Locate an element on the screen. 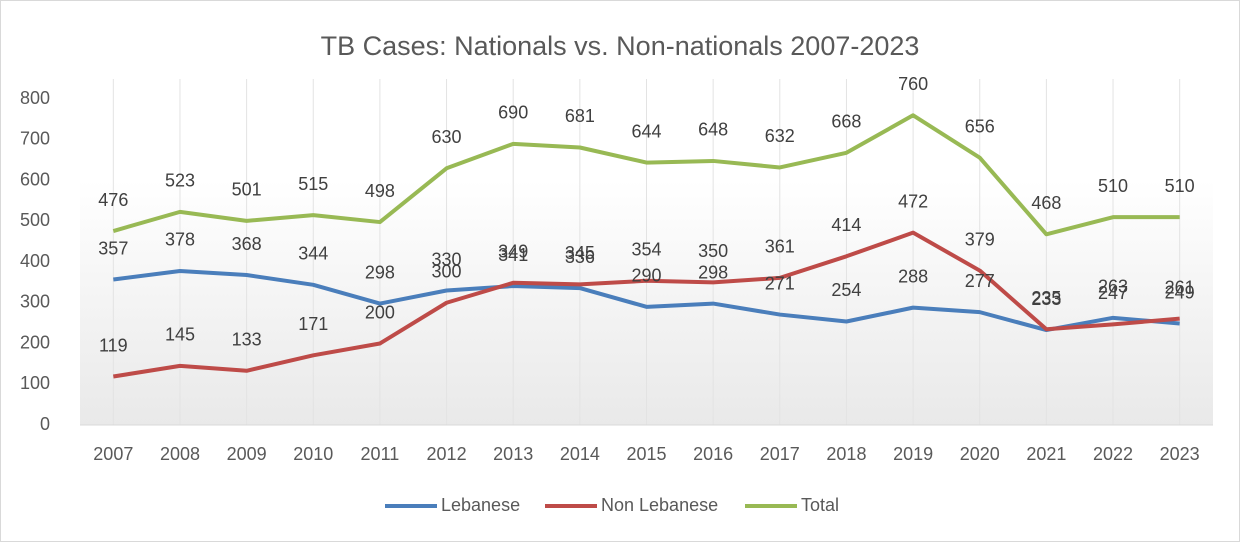 The image size is (1240, 542). data-label: 249 is located at coordinates (1180, 292).